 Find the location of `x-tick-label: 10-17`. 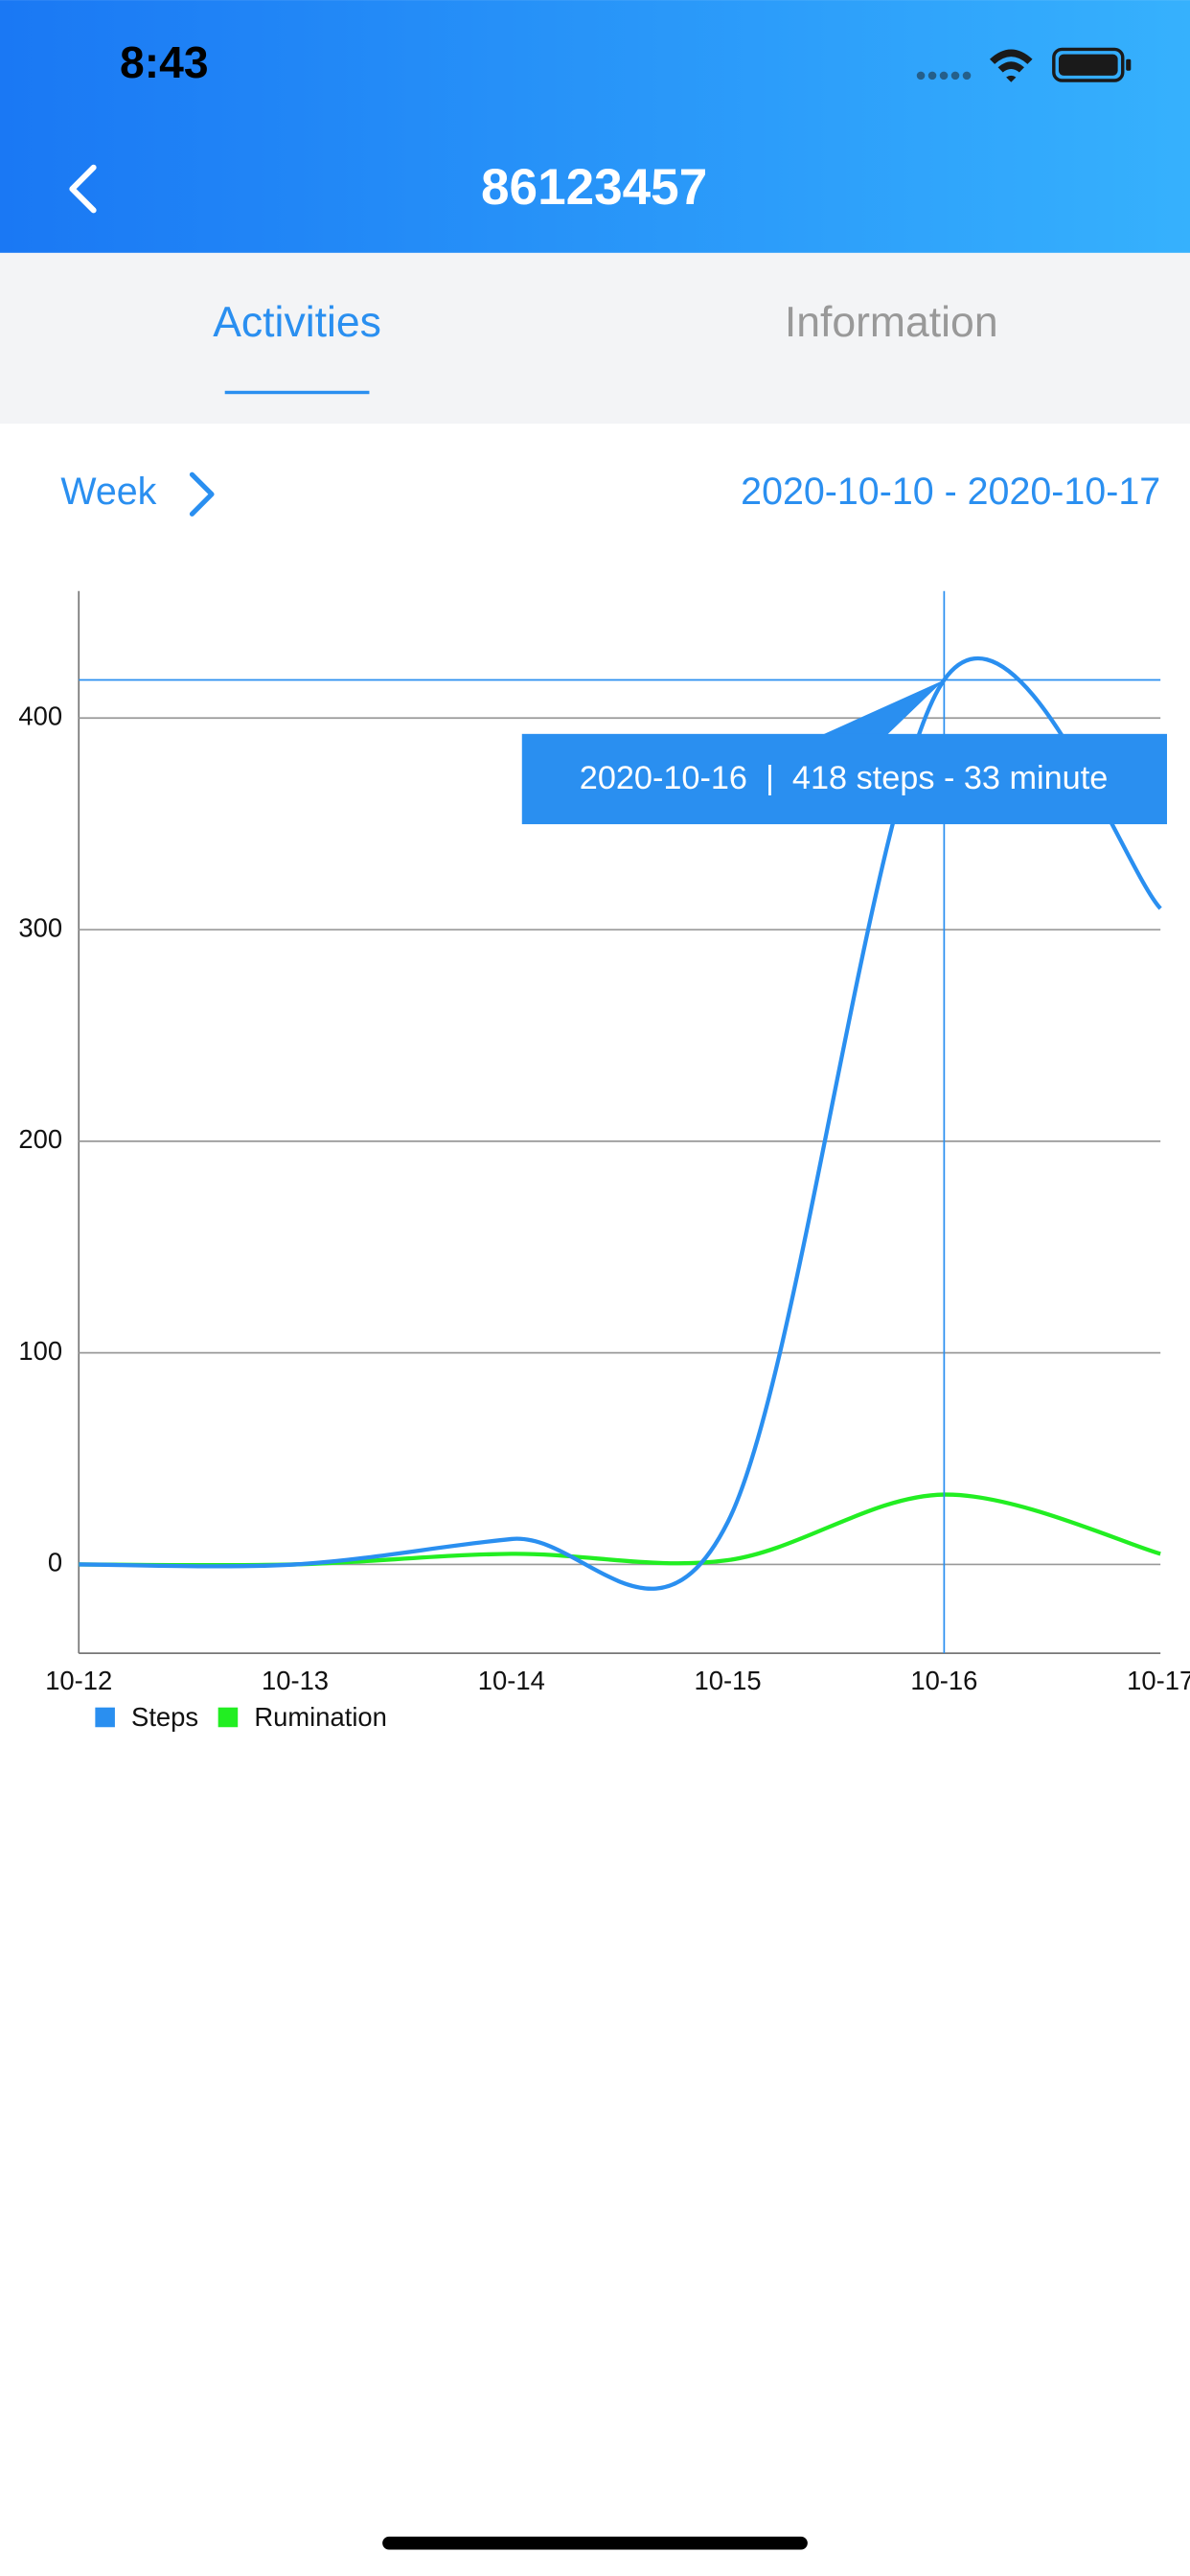

x-tick-label: 10-17 is located at coordinates (1159, 1680).